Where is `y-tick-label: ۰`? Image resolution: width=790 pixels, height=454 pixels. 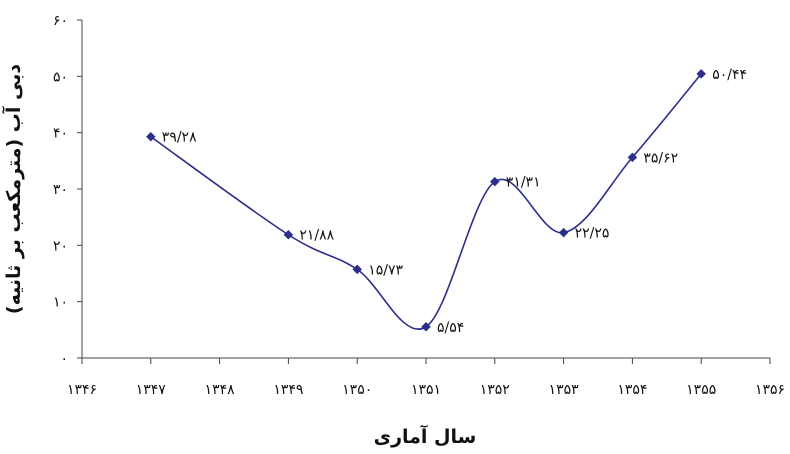
y-tick-label: ۰ is located at coordinates (64, 359).